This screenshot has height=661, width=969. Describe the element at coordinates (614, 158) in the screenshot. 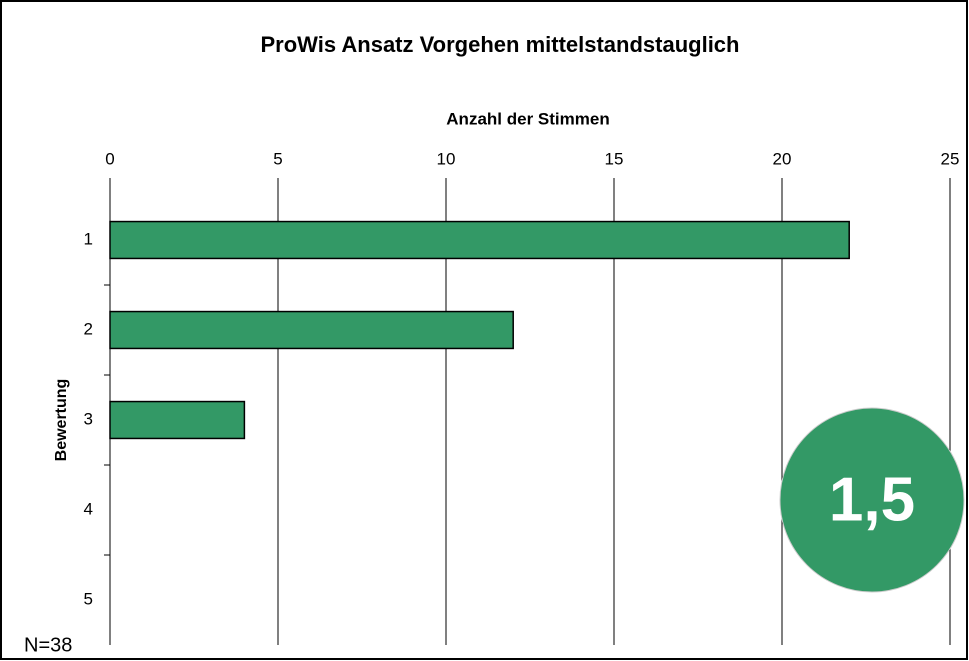

I see `x-tick-label: 15` at that location.